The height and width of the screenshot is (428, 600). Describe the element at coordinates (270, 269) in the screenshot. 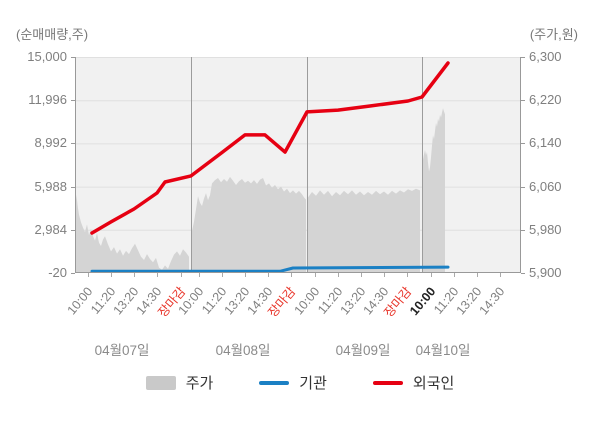

I see `institution-line` at that location.